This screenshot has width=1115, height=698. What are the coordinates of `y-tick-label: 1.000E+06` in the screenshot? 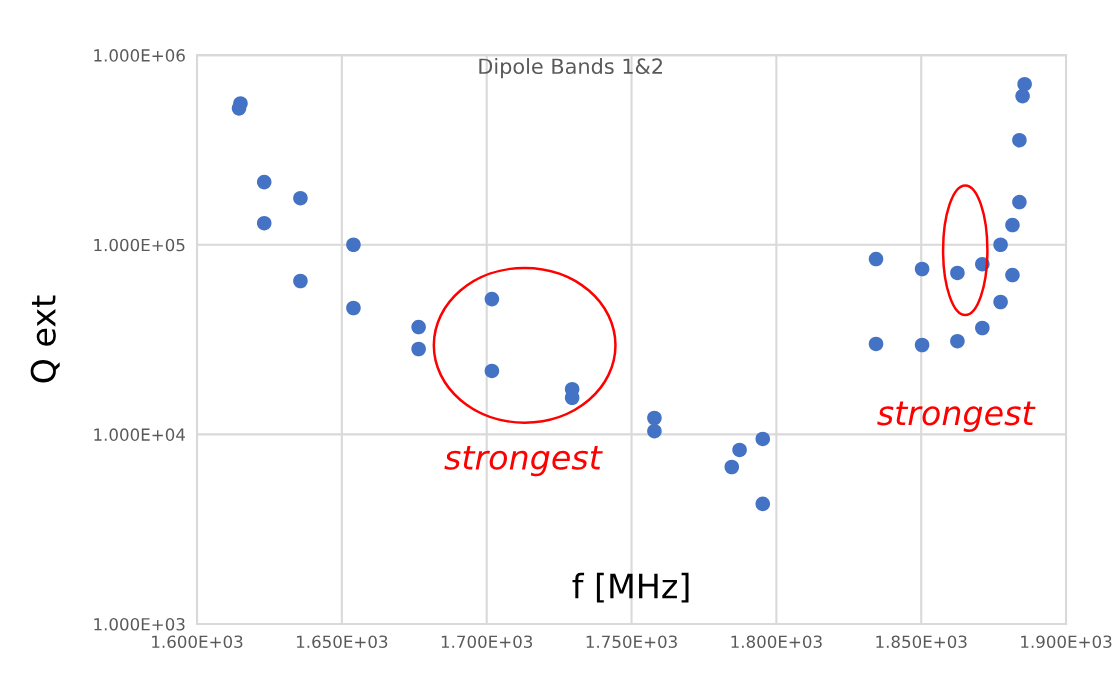 It's located at (139, 55).